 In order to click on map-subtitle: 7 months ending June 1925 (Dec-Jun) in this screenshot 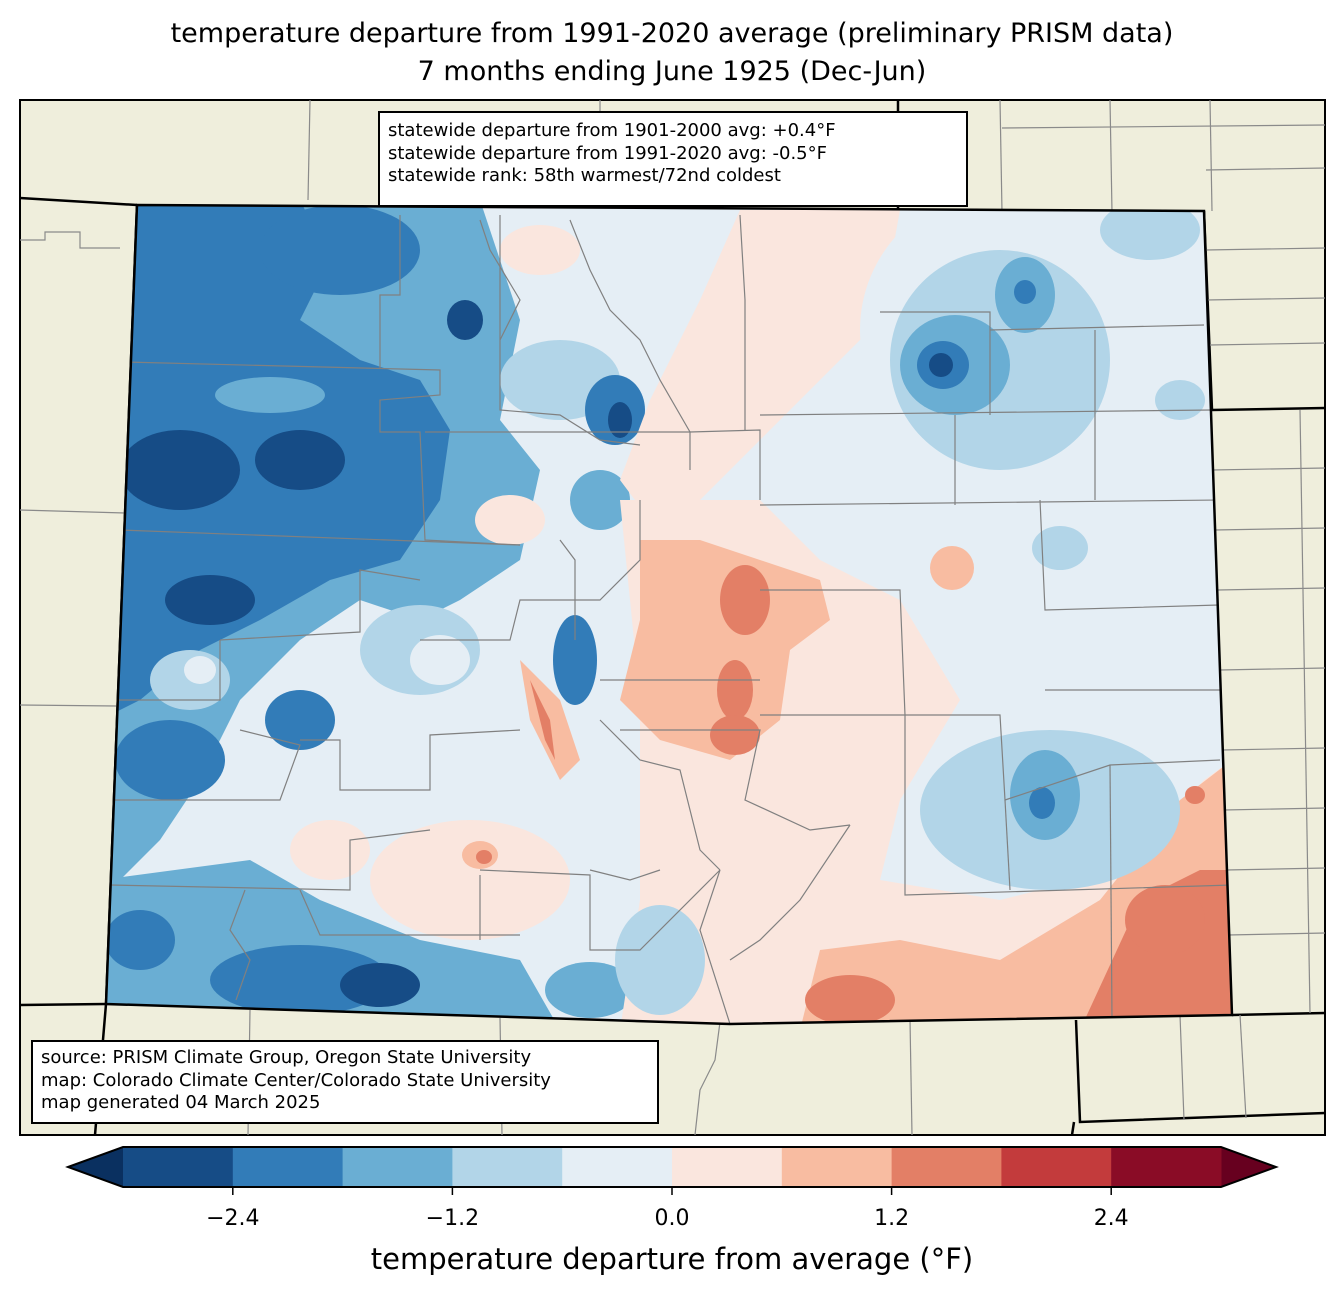, I will do `click(672, 71)`.